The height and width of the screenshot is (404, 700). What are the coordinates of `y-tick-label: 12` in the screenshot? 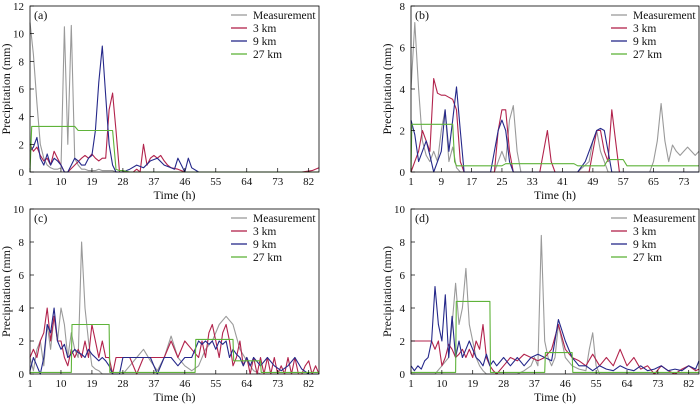 It's located at (18, 7).